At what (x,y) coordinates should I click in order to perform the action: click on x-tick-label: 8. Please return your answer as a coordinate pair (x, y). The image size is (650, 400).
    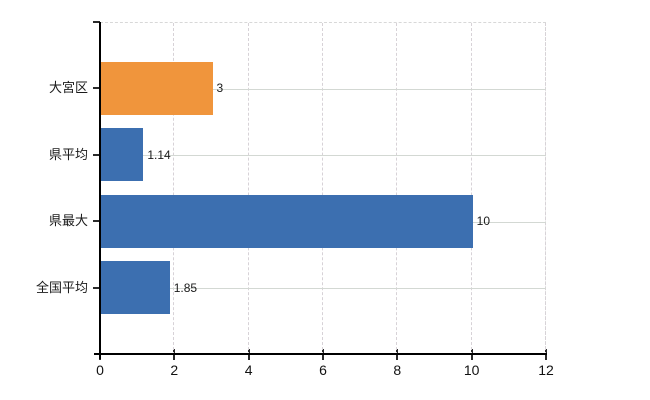
    Looking at the image, I should click on (397, 370).